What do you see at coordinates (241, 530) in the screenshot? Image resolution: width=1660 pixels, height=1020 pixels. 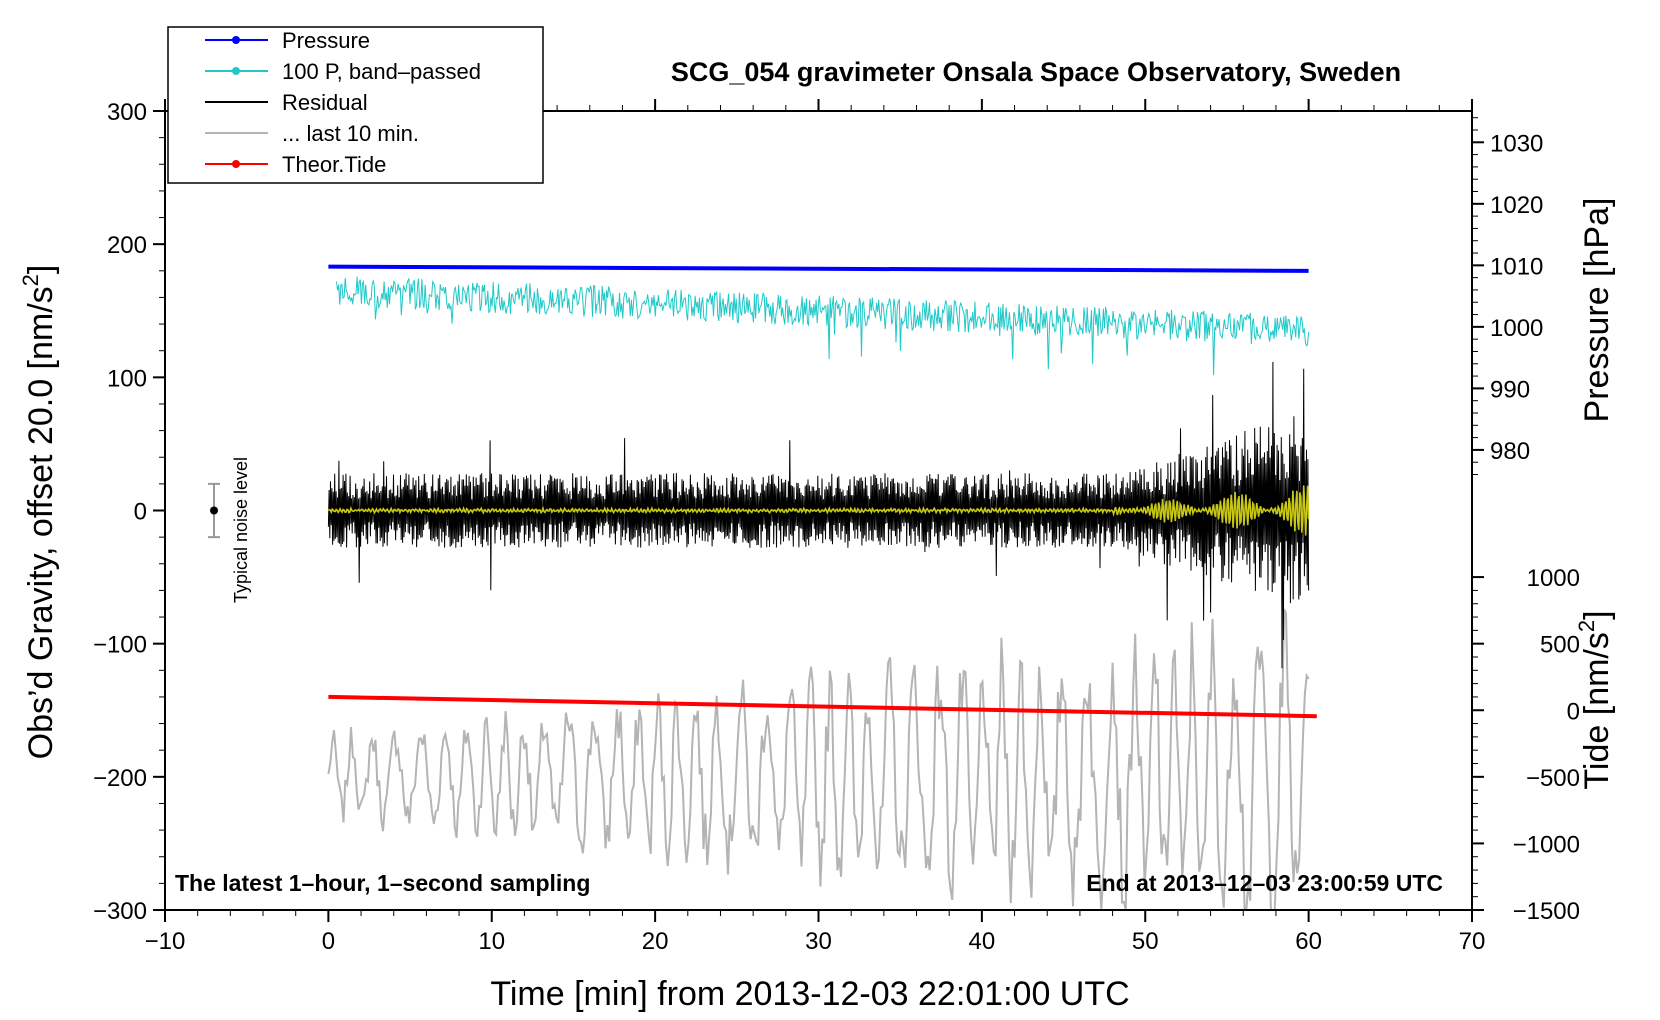 I see `noise-level-label: Typical noise level` at bounding box center [241, 530].